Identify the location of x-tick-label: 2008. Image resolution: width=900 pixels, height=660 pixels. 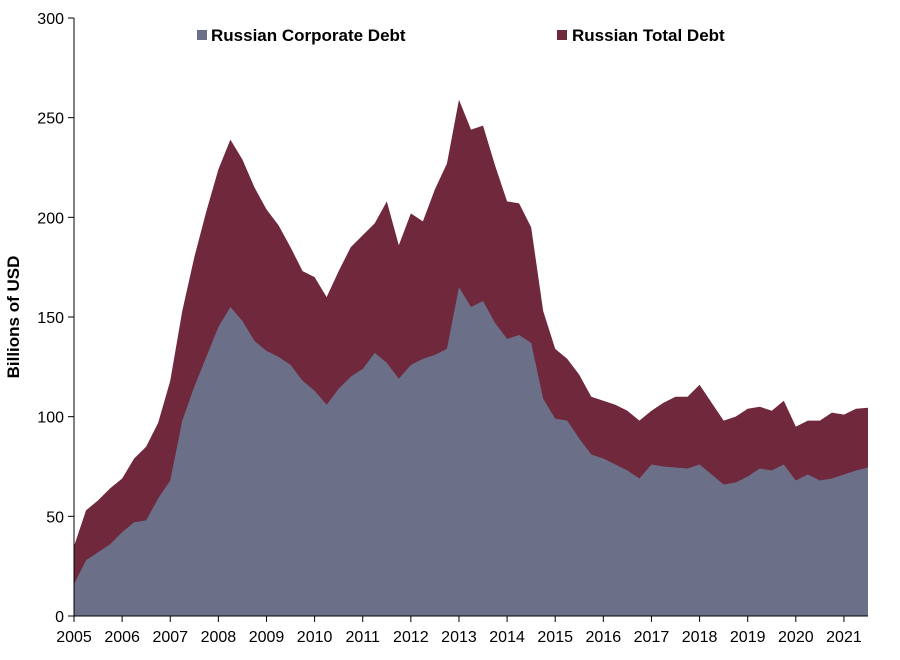
(219, 637).